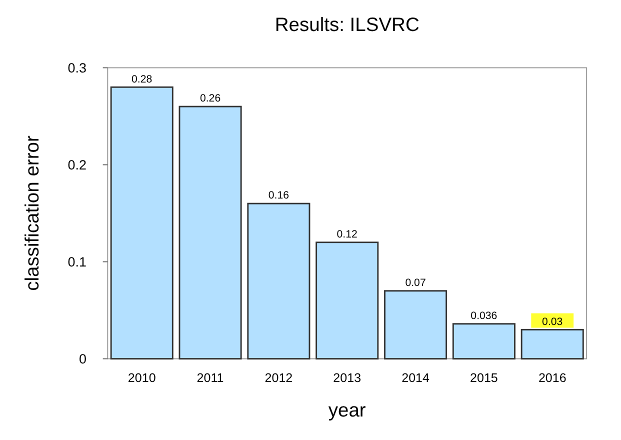 The height and width of the screenshot is (440, 621). I want to click on y-tick-label: 0.2, so click(77, 165).